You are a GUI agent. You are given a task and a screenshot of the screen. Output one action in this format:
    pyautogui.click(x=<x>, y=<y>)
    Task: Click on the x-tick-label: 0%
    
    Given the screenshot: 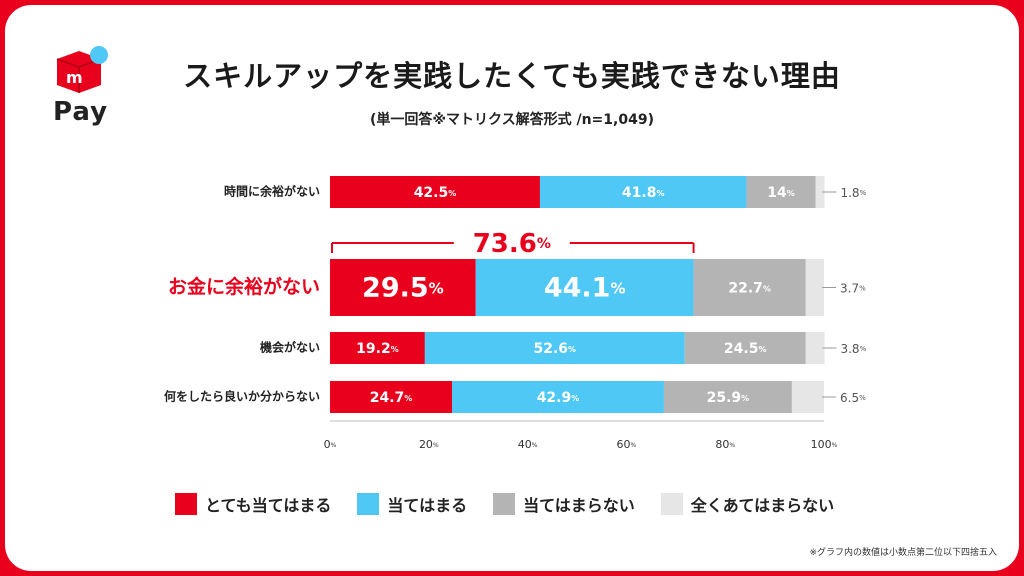 What is the action you would take?
    pyautogui.click(x=330, y=444)
    